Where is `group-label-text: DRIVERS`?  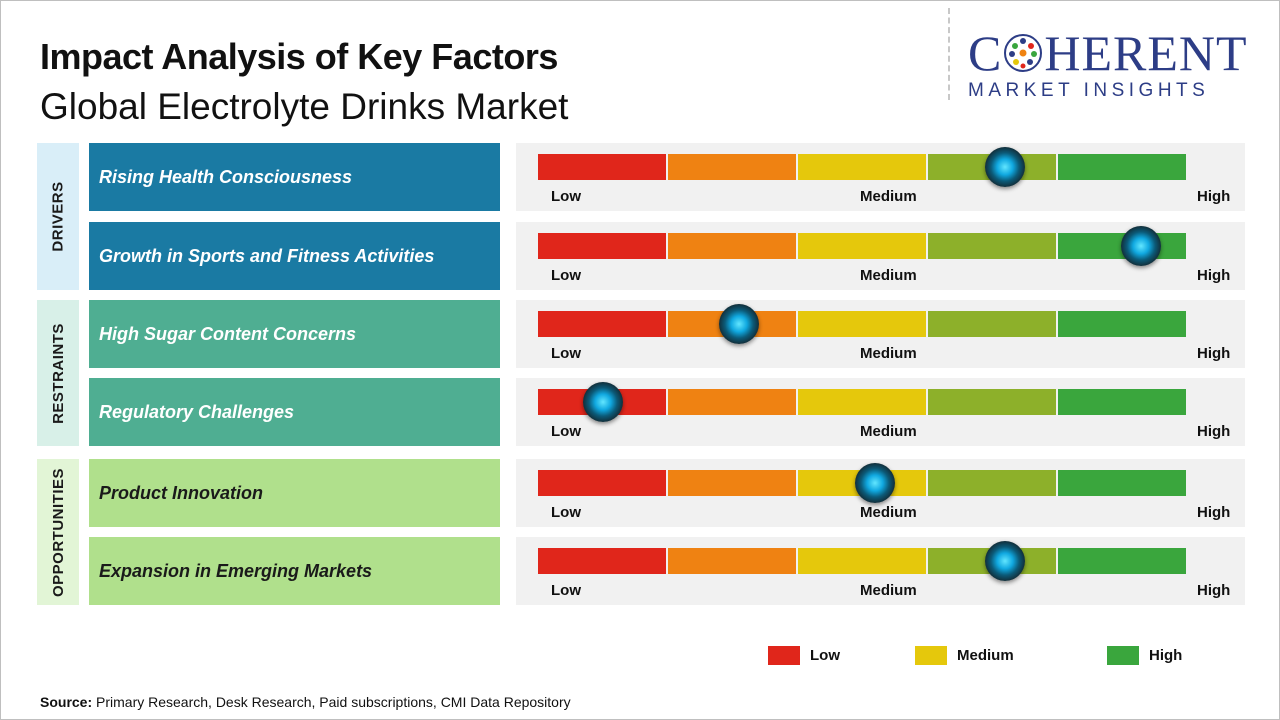 group-label-text: DRIVERS is located at coordinates (58, 216).